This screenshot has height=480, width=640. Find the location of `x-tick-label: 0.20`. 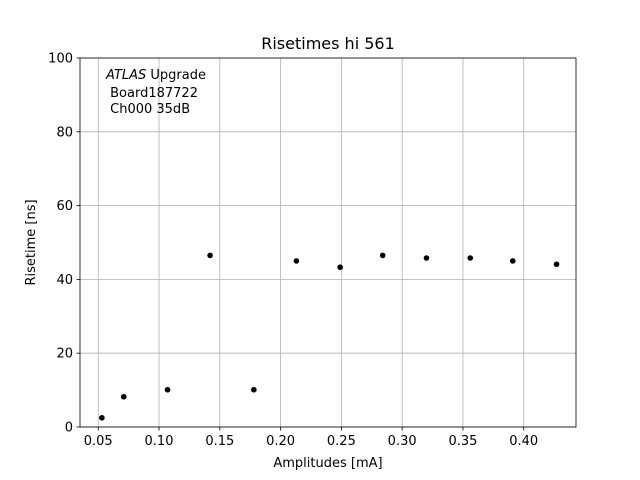

x-tick-label: 0.20 is located at coordinates (280, 441).